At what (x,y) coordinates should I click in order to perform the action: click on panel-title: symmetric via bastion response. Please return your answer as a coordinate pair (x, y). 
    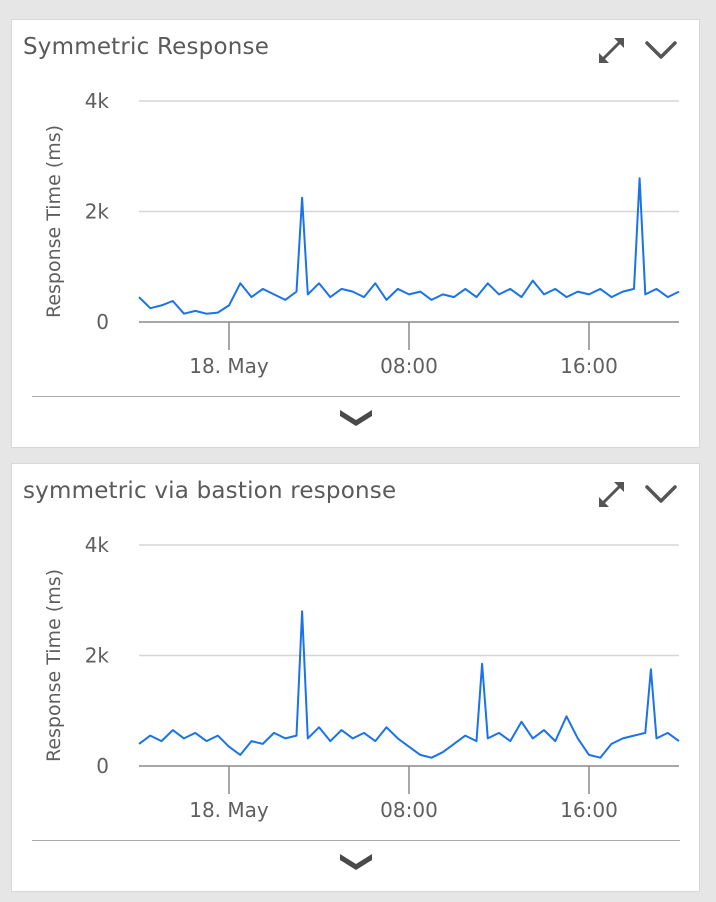
    Looking at the image, I should click on (210, 491).